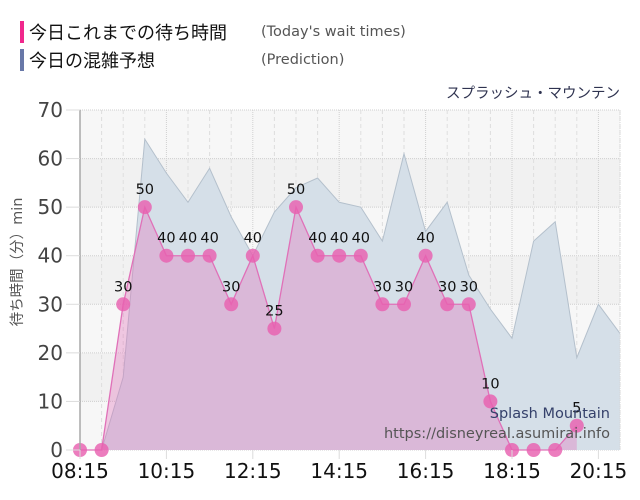 The width and height of the screenshot is (640, 500). Describe the element at coordinates (50, 256) in the screenshot. I see `y-tick-label: 40` at that location.